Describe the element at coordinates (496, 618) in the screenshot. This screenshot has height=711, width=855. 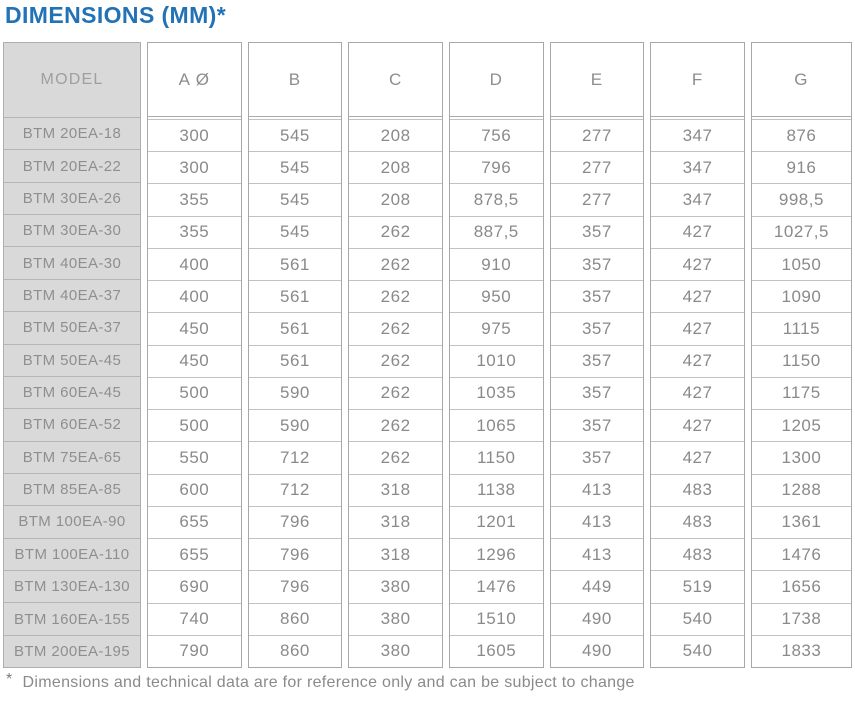
I see `value-cell: 1510` at that location.